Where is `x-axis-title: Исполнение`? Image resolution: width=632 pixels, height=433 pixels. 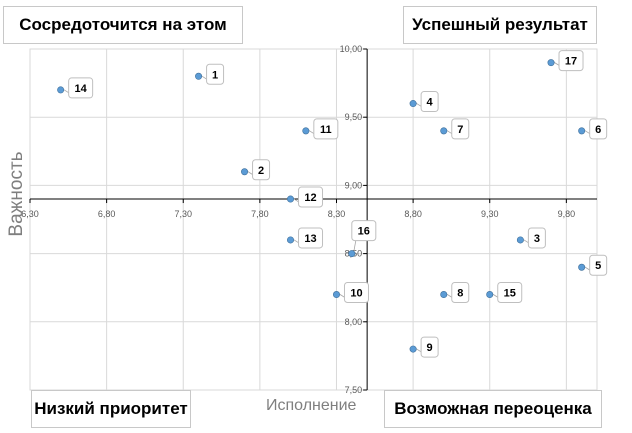 x-axis-title: Исполнение is located at coordinates (311, 405).